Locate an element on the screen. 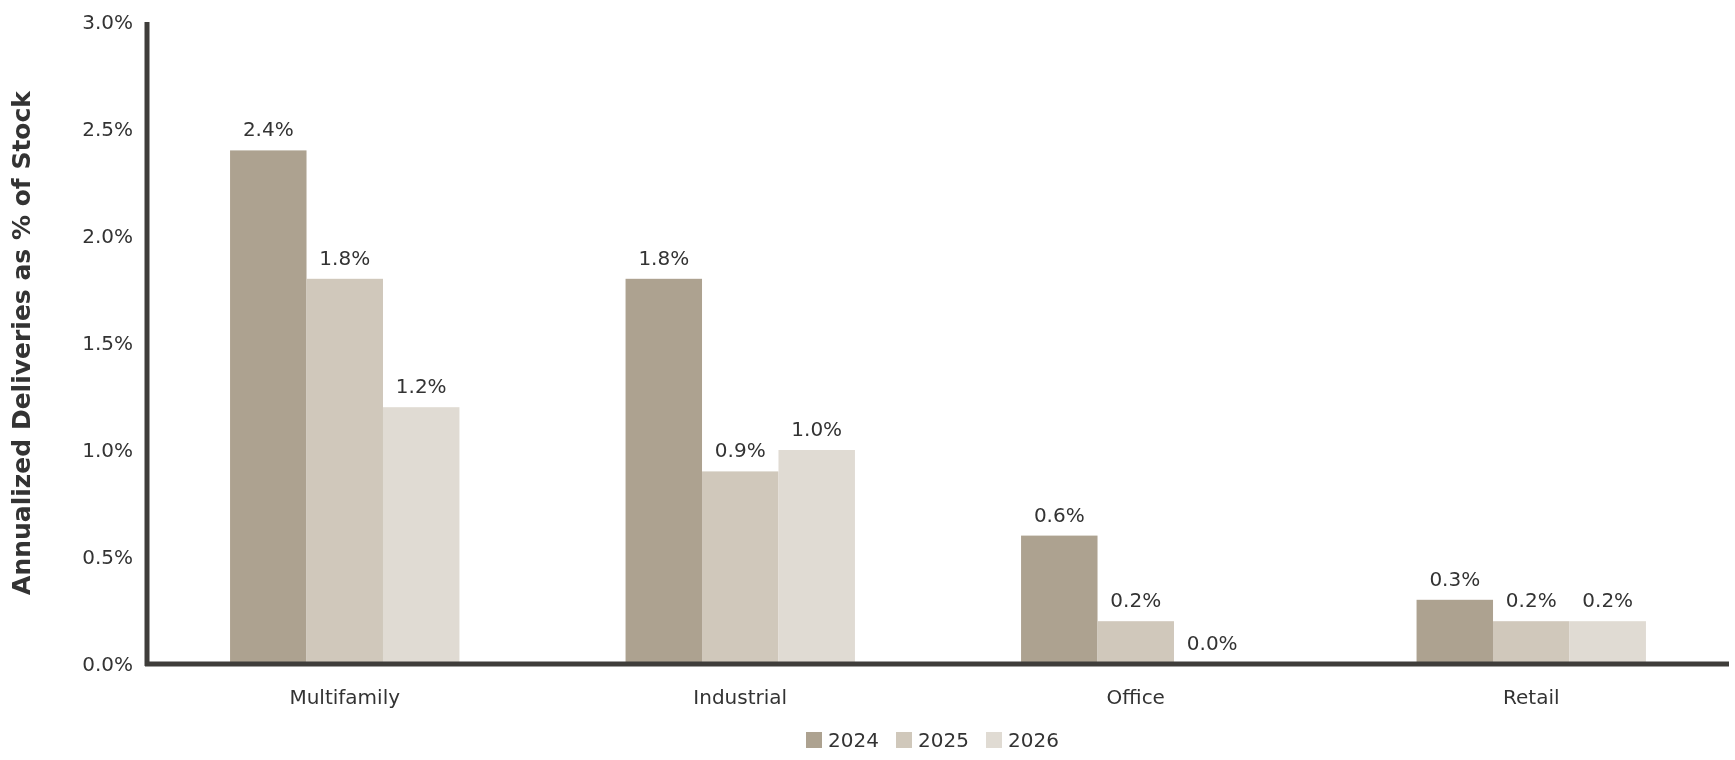 The width and height of the screenshot is (1735, 760). y-tick-label: 0.0% is located at coordinates (107, 664).